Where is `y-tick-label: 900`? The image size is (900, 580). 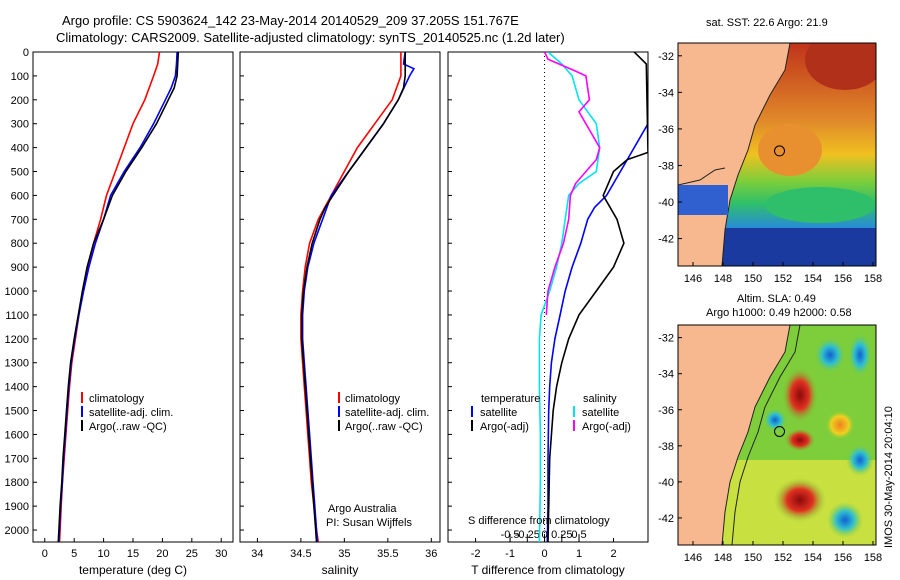
y-tick-label: 900 is located at coordinates (20, 268).